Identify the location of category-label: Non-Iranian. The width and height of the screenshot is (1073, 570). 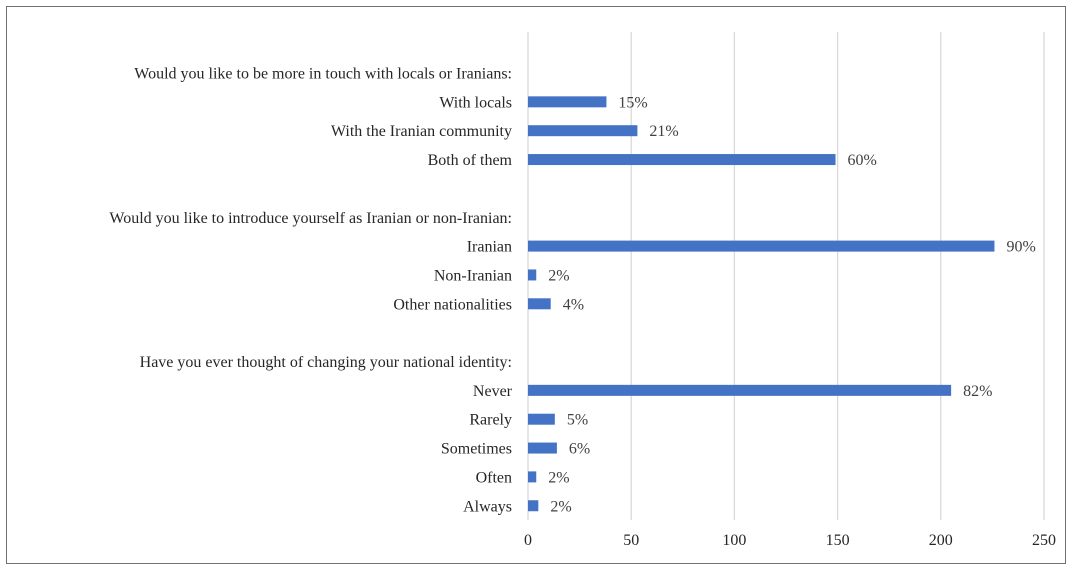
(473, 275).